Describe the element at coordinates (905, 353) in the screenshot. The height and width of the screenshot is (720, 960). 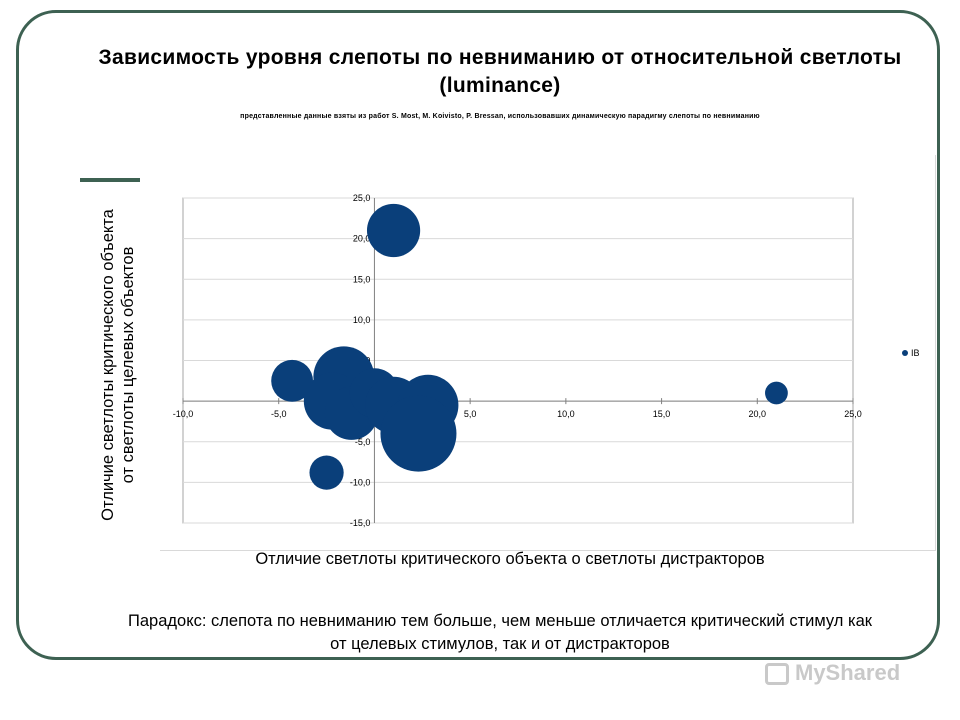
I see `legend-marker` at that location.